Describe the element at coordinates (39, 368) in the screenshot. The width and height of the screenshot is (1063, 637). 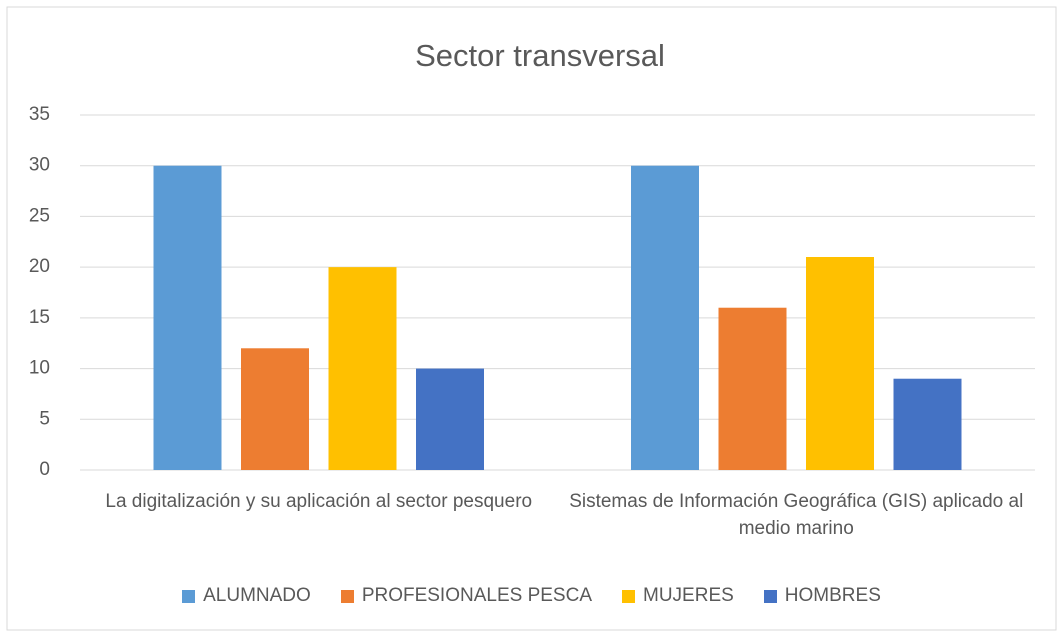
I see `y-tick-label: 10` at that location.